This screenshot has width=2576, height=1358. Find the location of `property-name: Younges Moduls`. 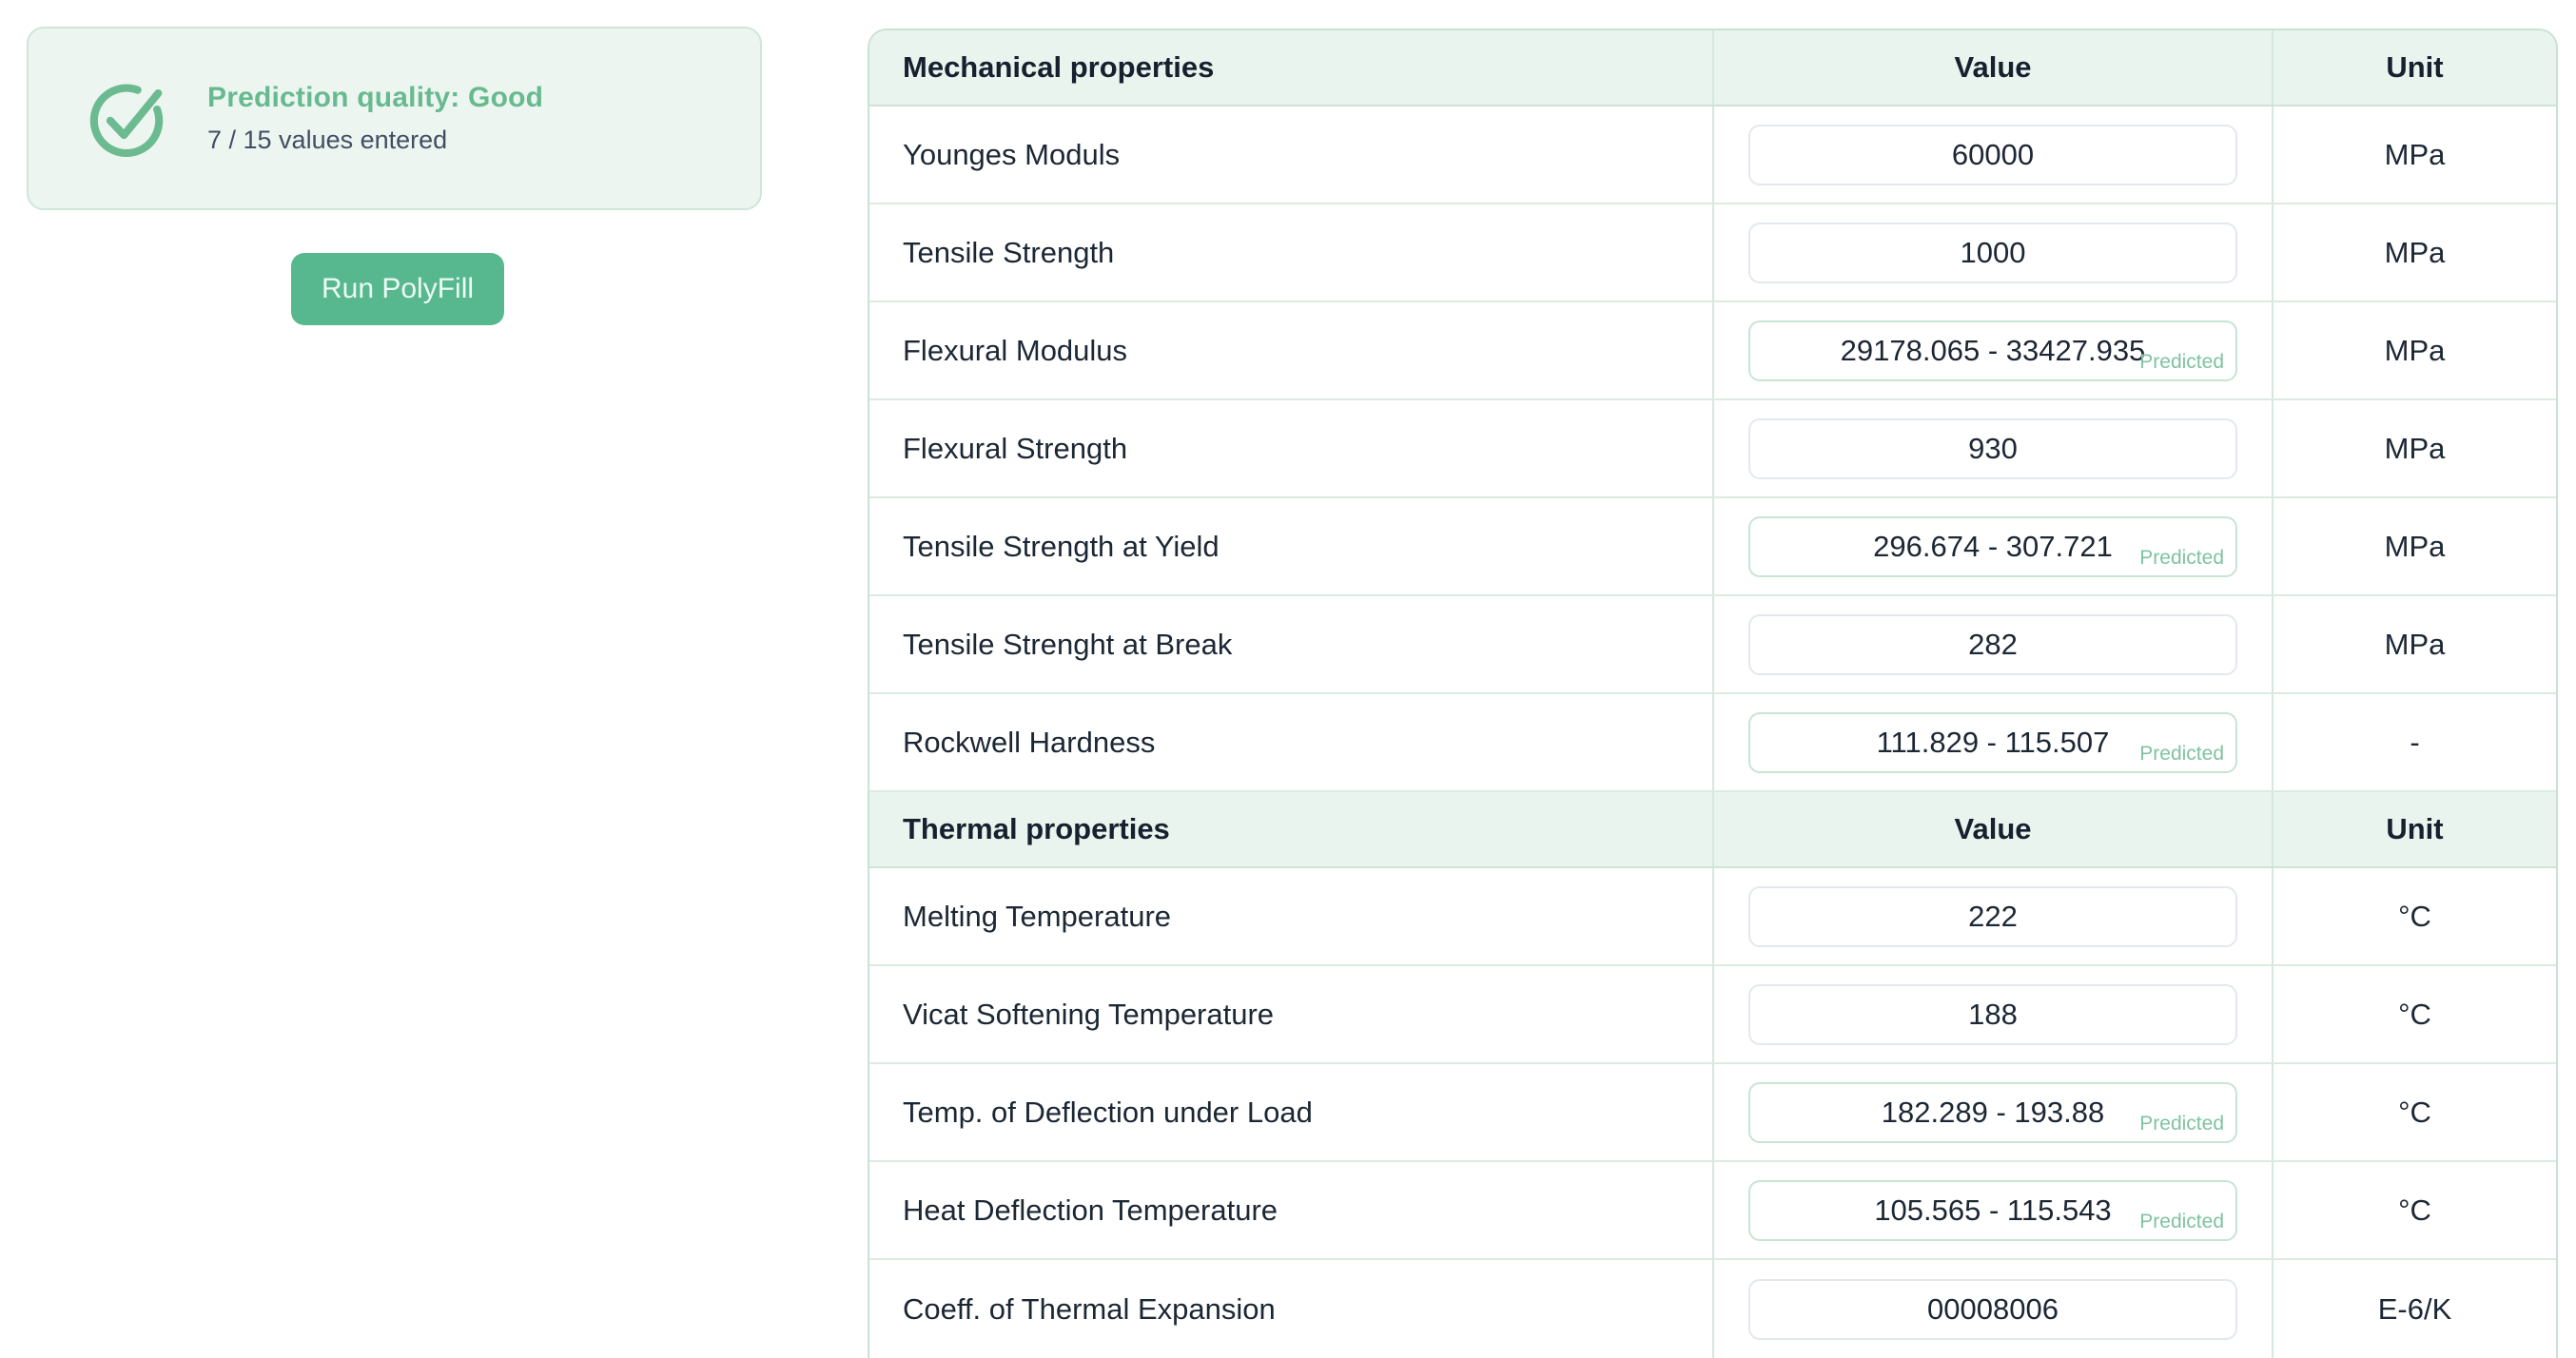

property-name: Younges Moduls is located at coordinates (1291, 155).